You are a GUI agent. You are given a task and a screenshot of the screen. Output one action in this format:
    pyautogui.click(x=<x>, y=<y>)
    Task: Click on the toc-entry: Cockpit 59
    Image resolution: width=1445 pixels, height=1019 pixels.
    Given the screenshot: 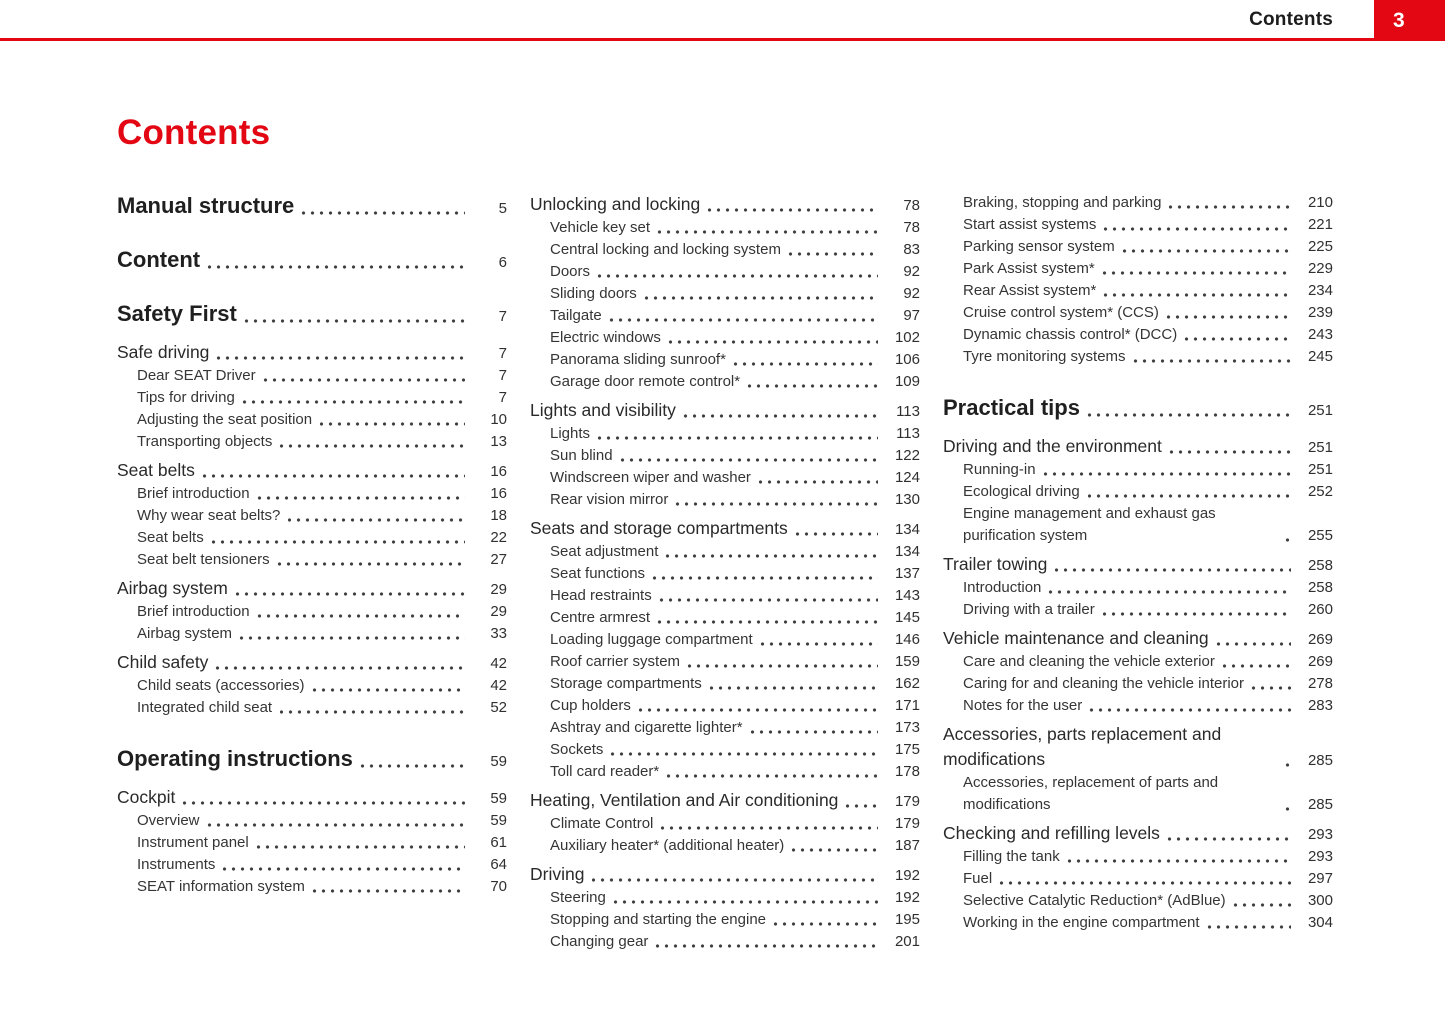 What is the action you would take?
    pyautogui.click(x=312, y=797)
    